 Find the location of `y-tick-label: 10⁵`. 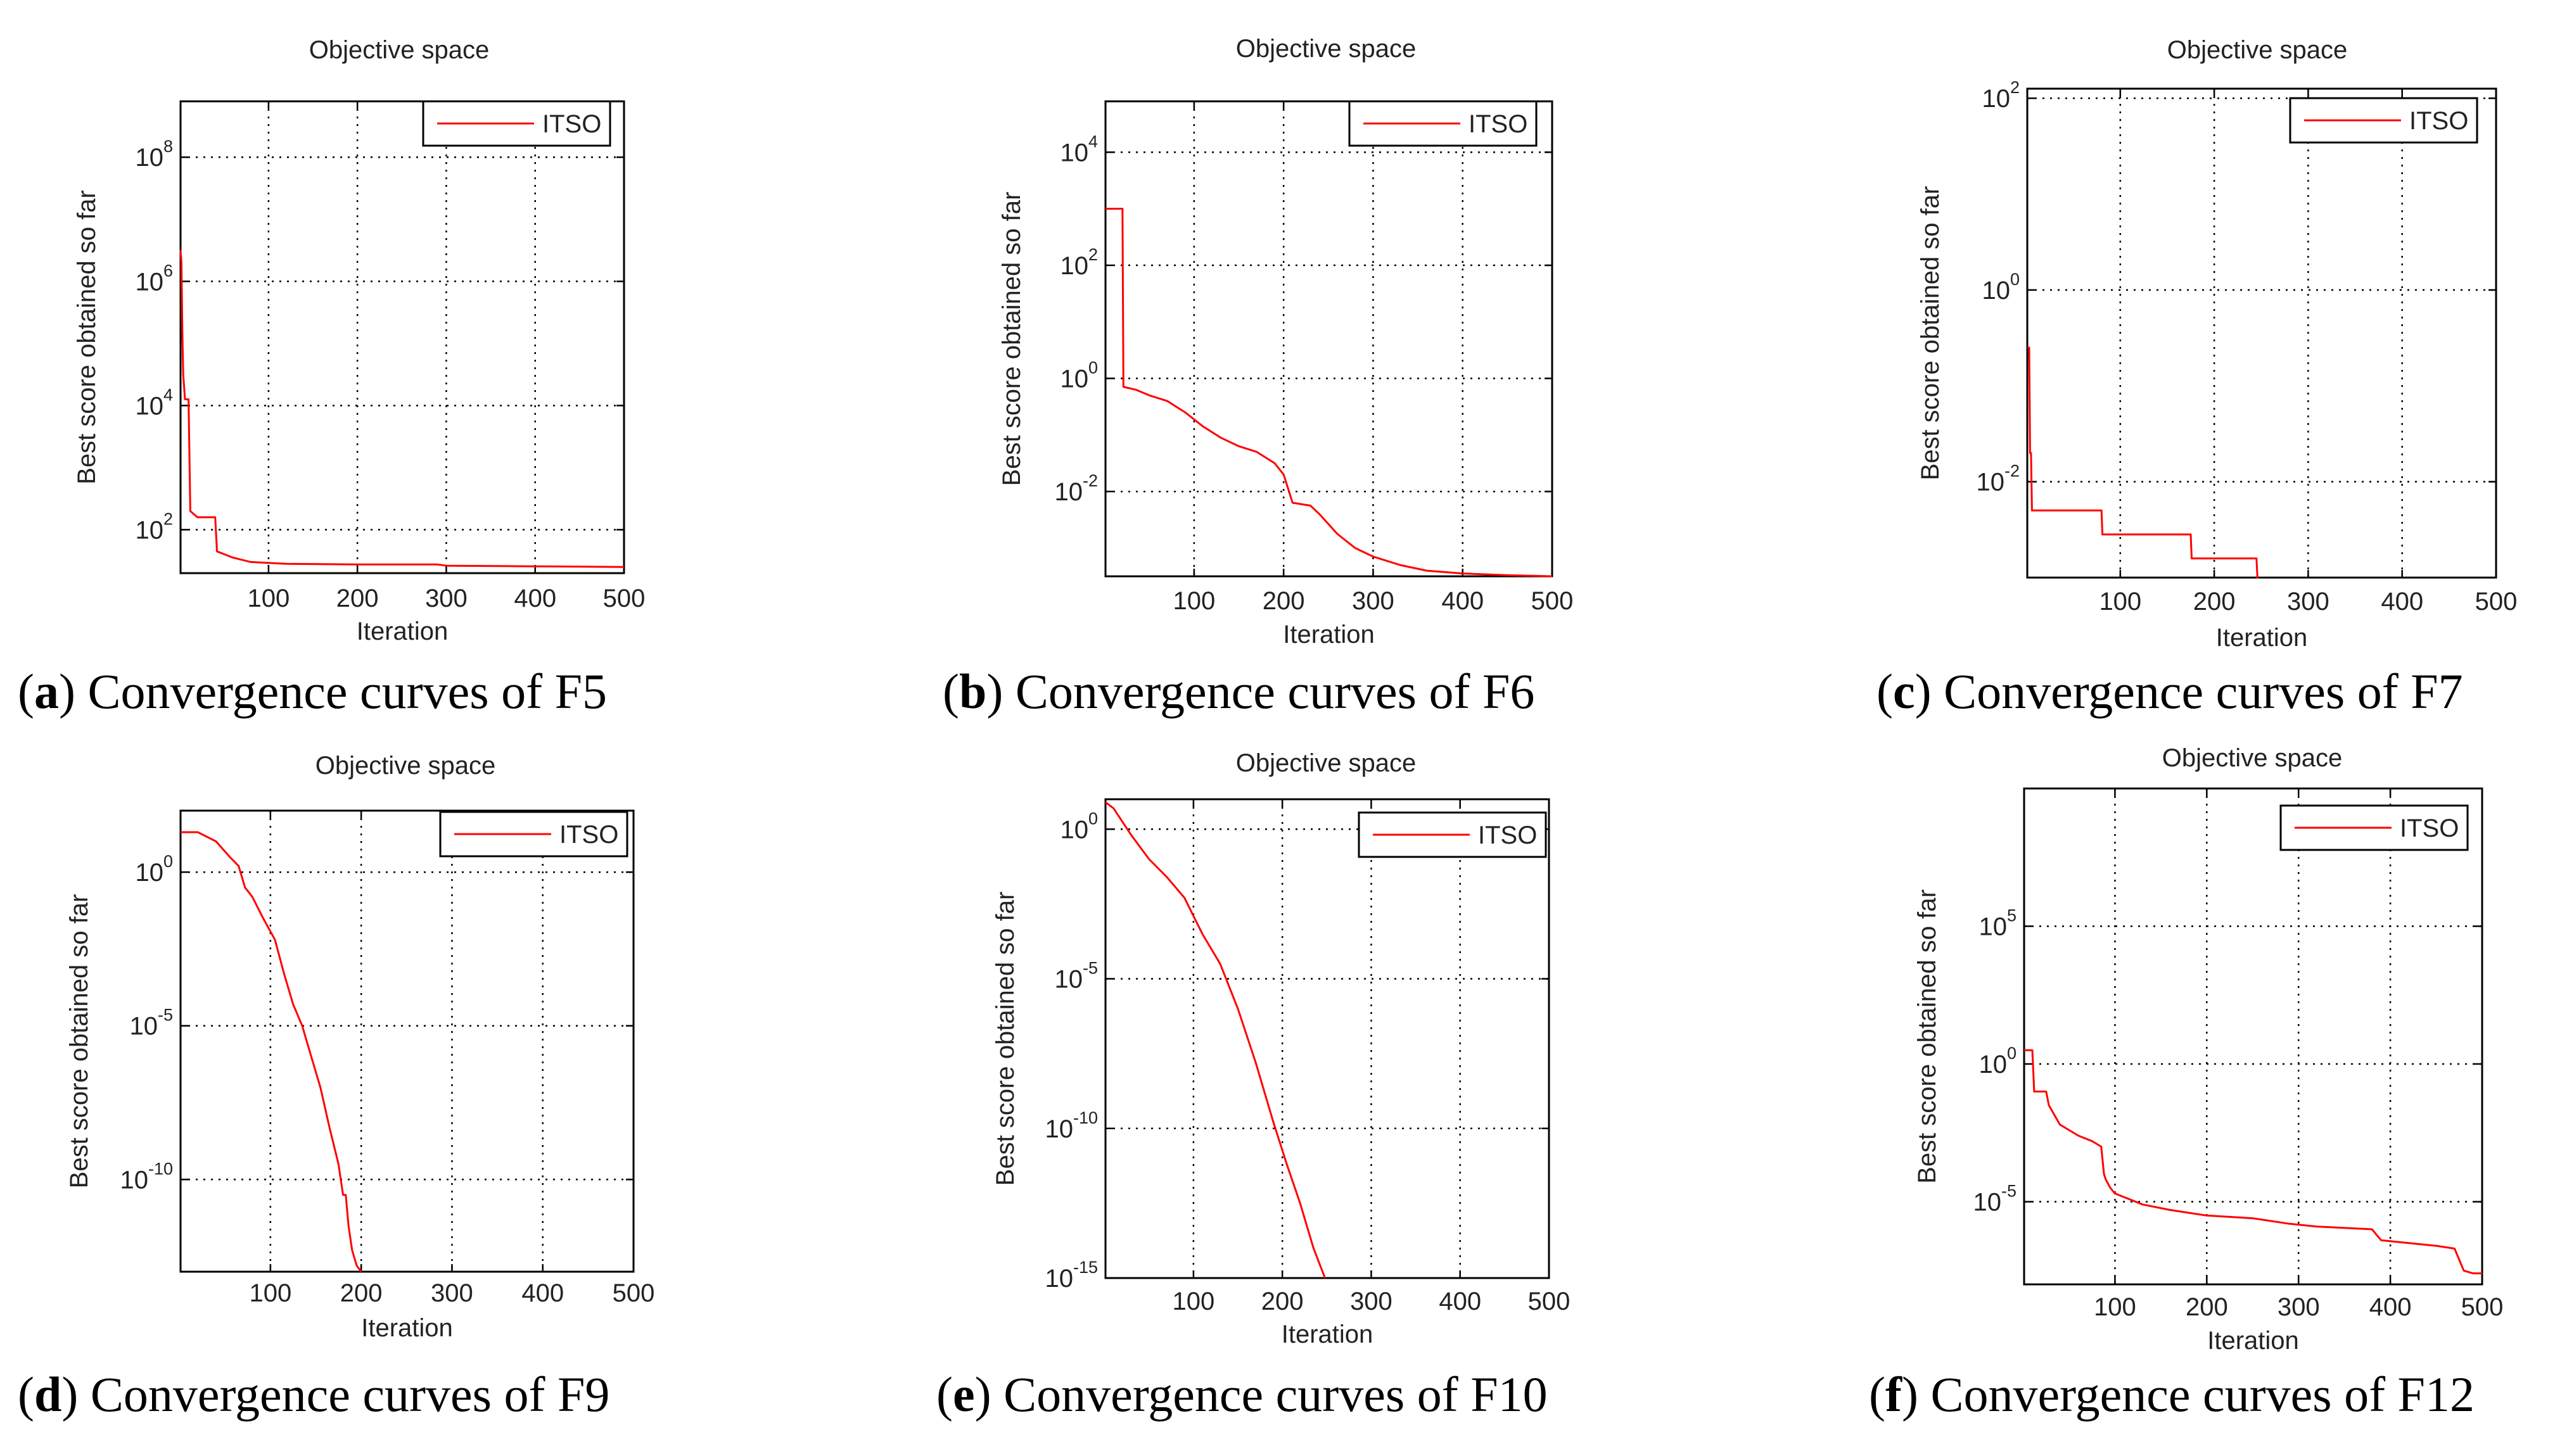

y-tick-label: 10⁵ is located at coordinates (1997, 923).